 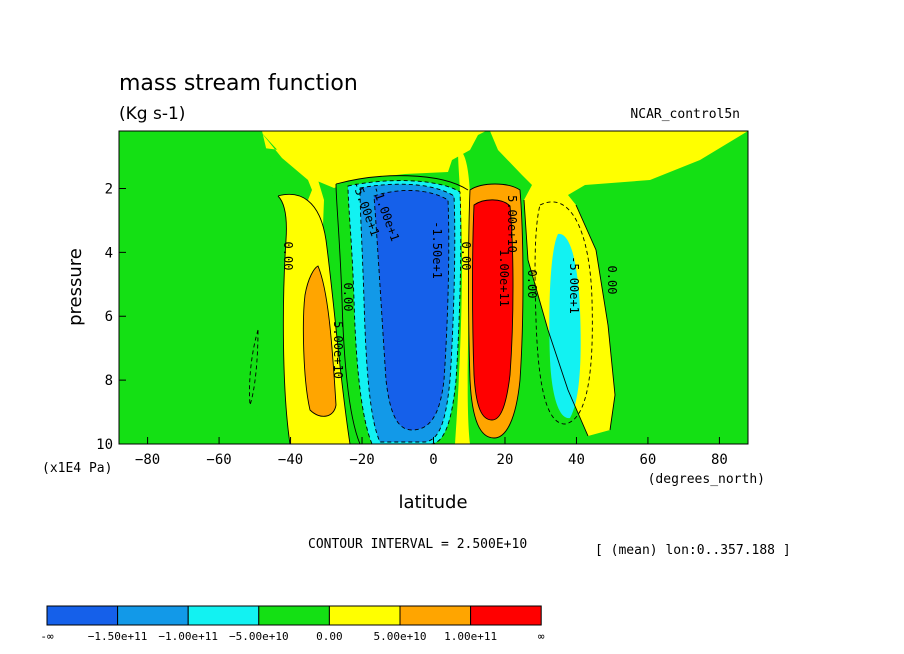 I want to click on contour-pos-cell-inner, so click(x=493, y=310).